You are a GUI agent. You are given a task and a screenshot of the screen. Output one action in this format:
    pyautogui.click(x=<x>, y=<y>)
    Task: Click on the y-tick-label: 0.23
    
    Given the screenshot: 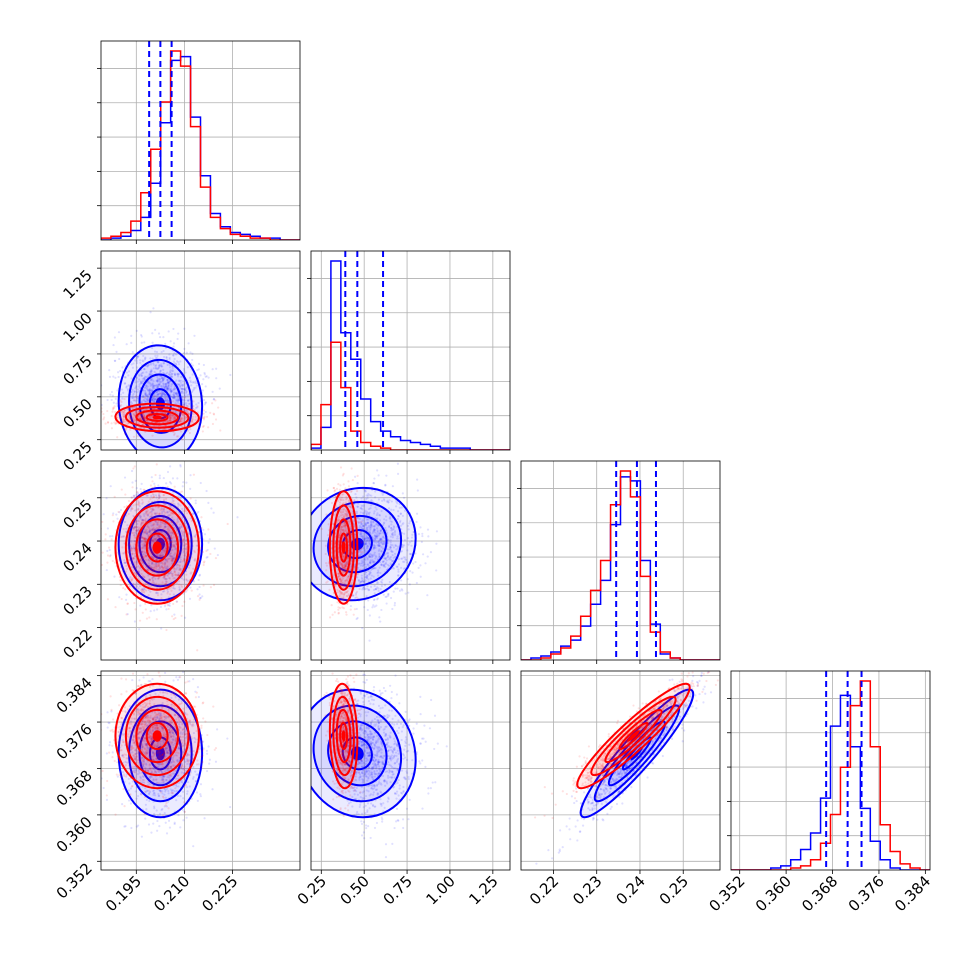 What is the action you would take?
    pyautogui.click(x=77, y=600)
    